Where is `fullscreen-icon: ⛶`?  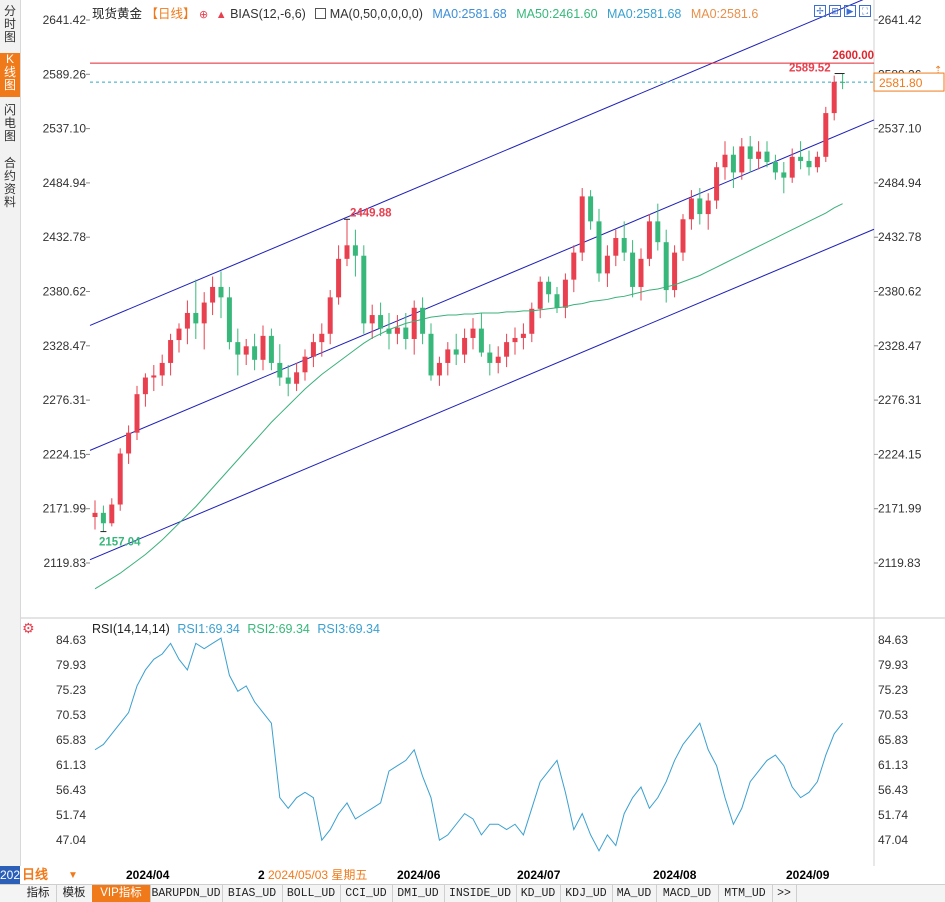
fullscreen-icon: ⛶ is located at coordinates (865, 11).